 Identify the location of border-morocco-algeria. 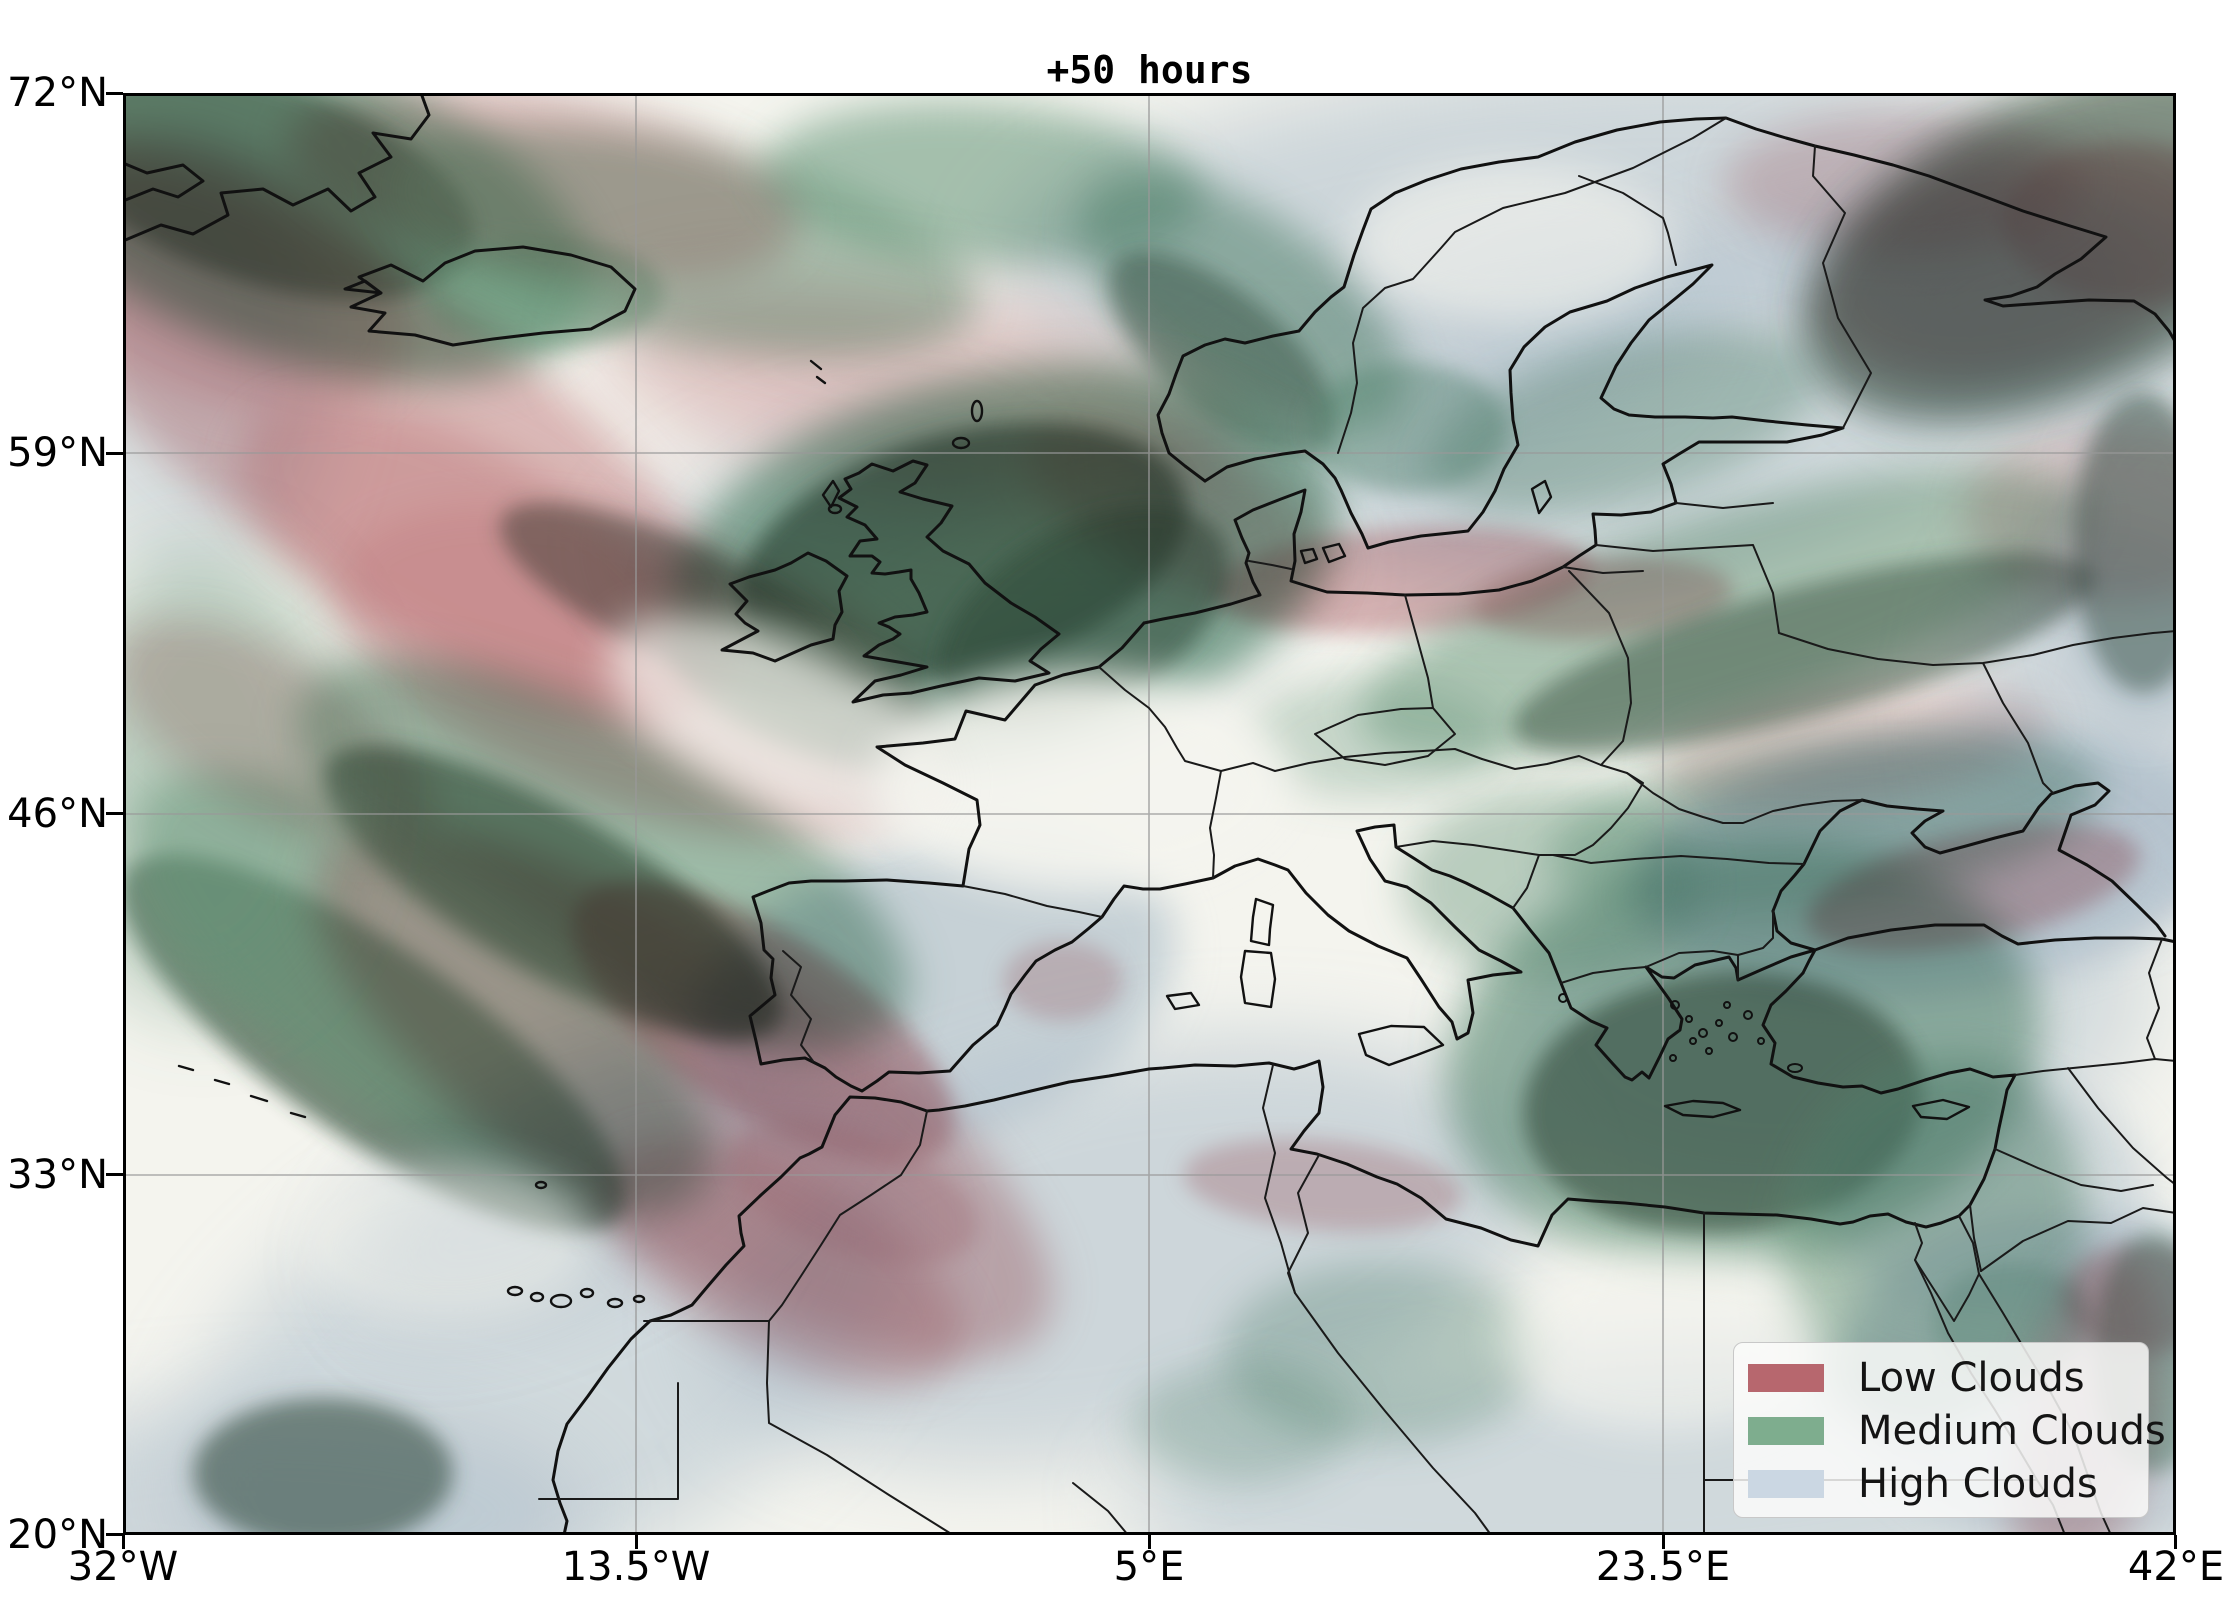
(848, 1216).